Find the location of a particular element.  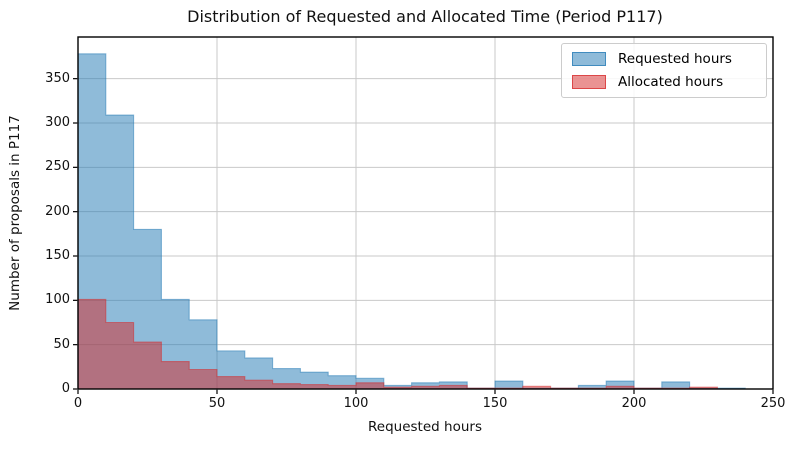

y-tick-label: 200 is located at coordinates (57, 211).